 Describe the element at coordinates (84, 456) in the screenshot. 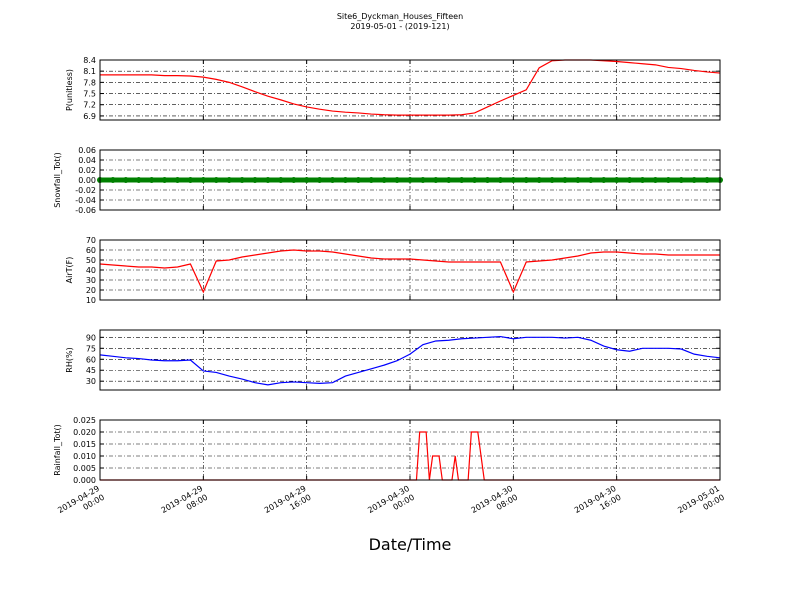

I see `y-tick-label: 0.010` at that location.